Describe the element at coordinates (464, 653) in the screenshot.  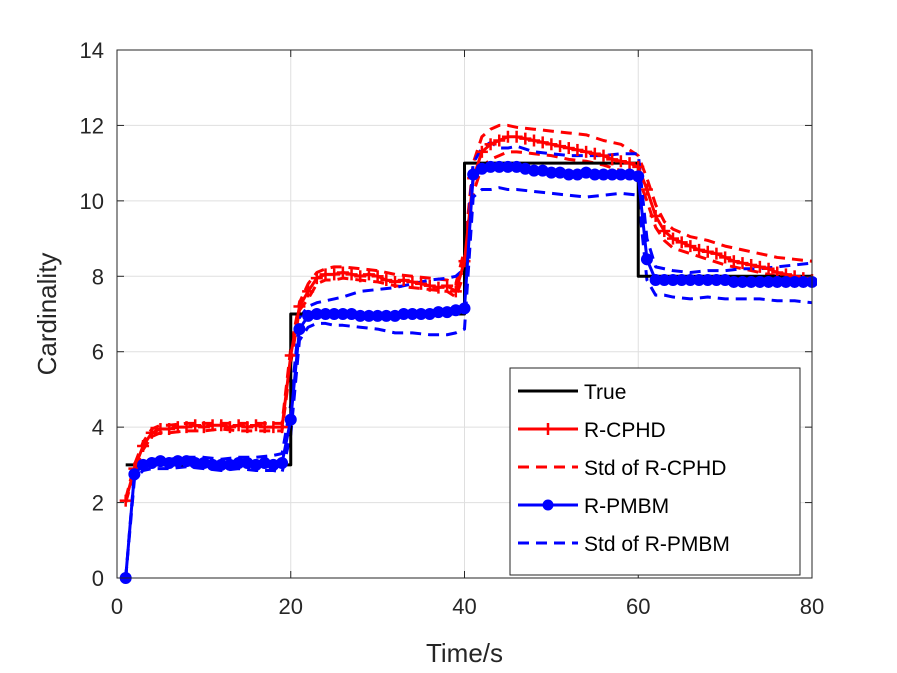
I see `x-axis-label: Time/s` at that location.